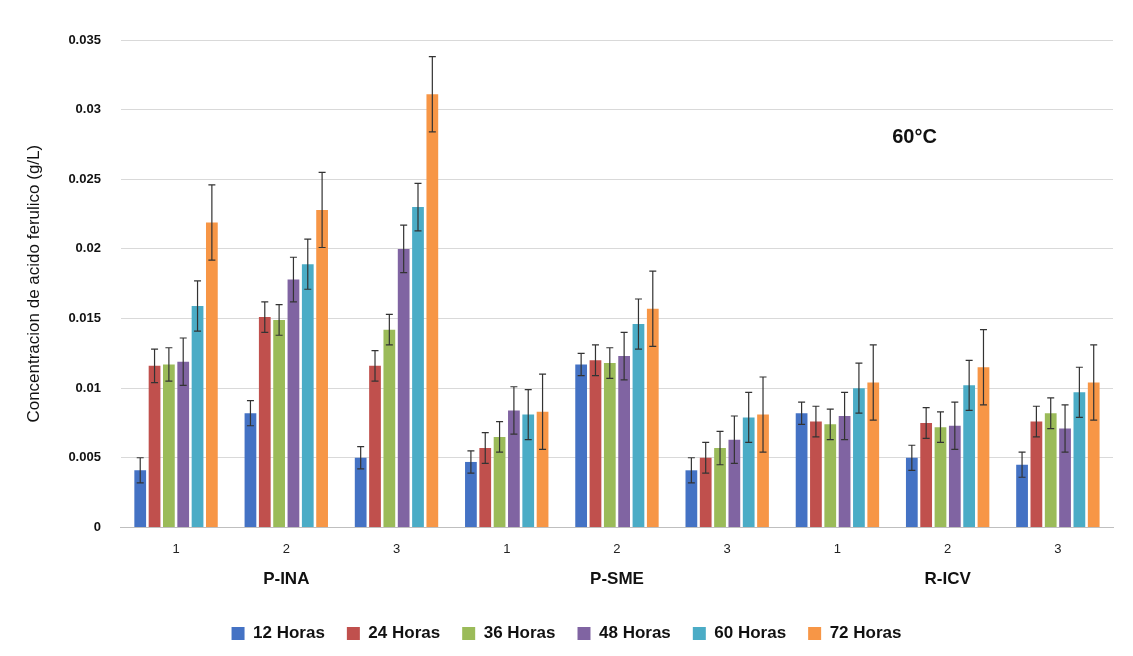 The height and width of the screenshot is (656, 1133). What do you see at coordinates (519, 633) in the screenshot?
I see `legend-label: 36 Horas` at bounding box center [519, 633].